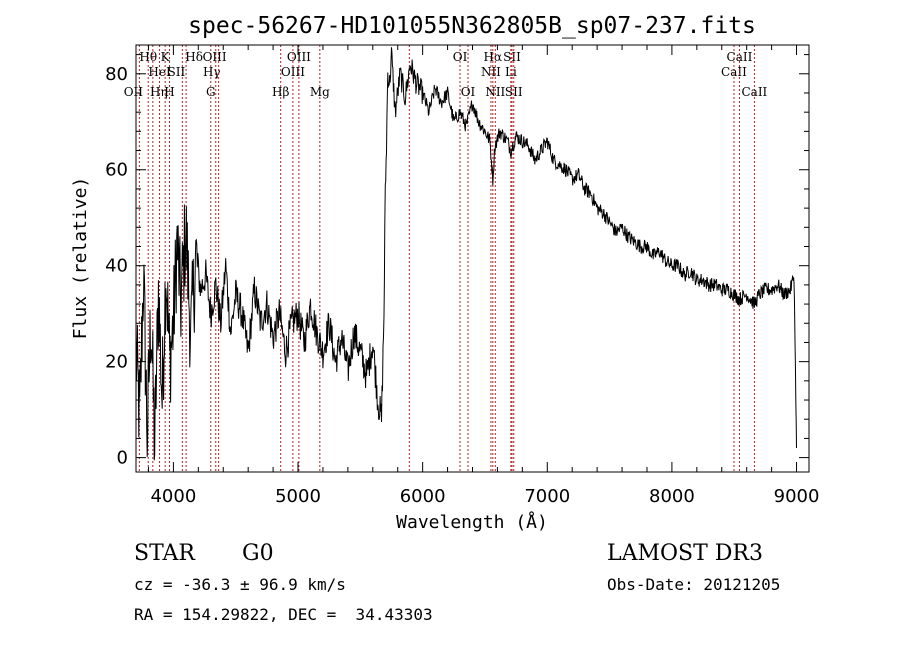 The height and width of the screenshot is (649, 900). I want to click on x-tick-label: 8000, so click(672, 496).